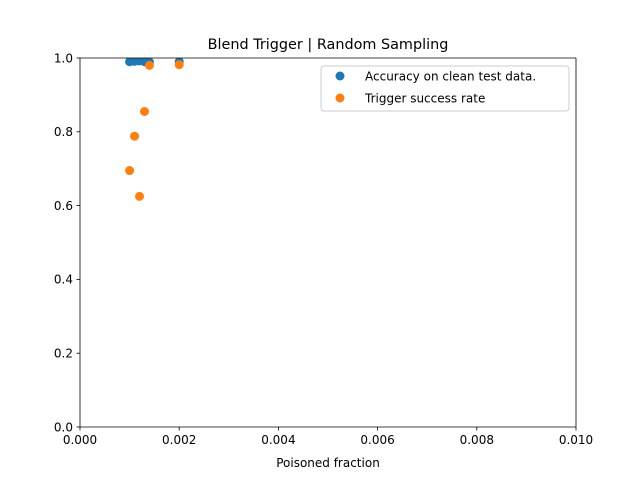 This screenshot has height=484, width=640. I want to click on legend-label-trigger: Trigger success rate, so click(424, 99).